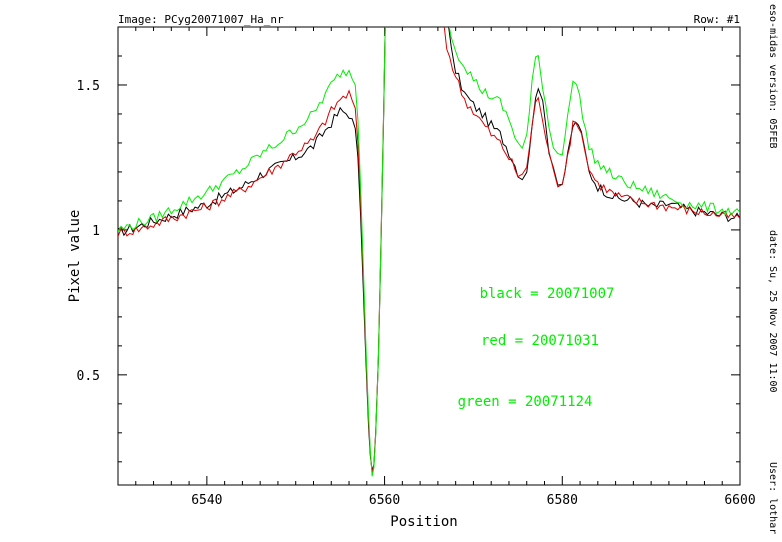 The image size is (782, 542). What do you see at coordinates (739, 500) in the screenshot?
I see `x-tick-label: 6600` at bounding box center [739, 500].